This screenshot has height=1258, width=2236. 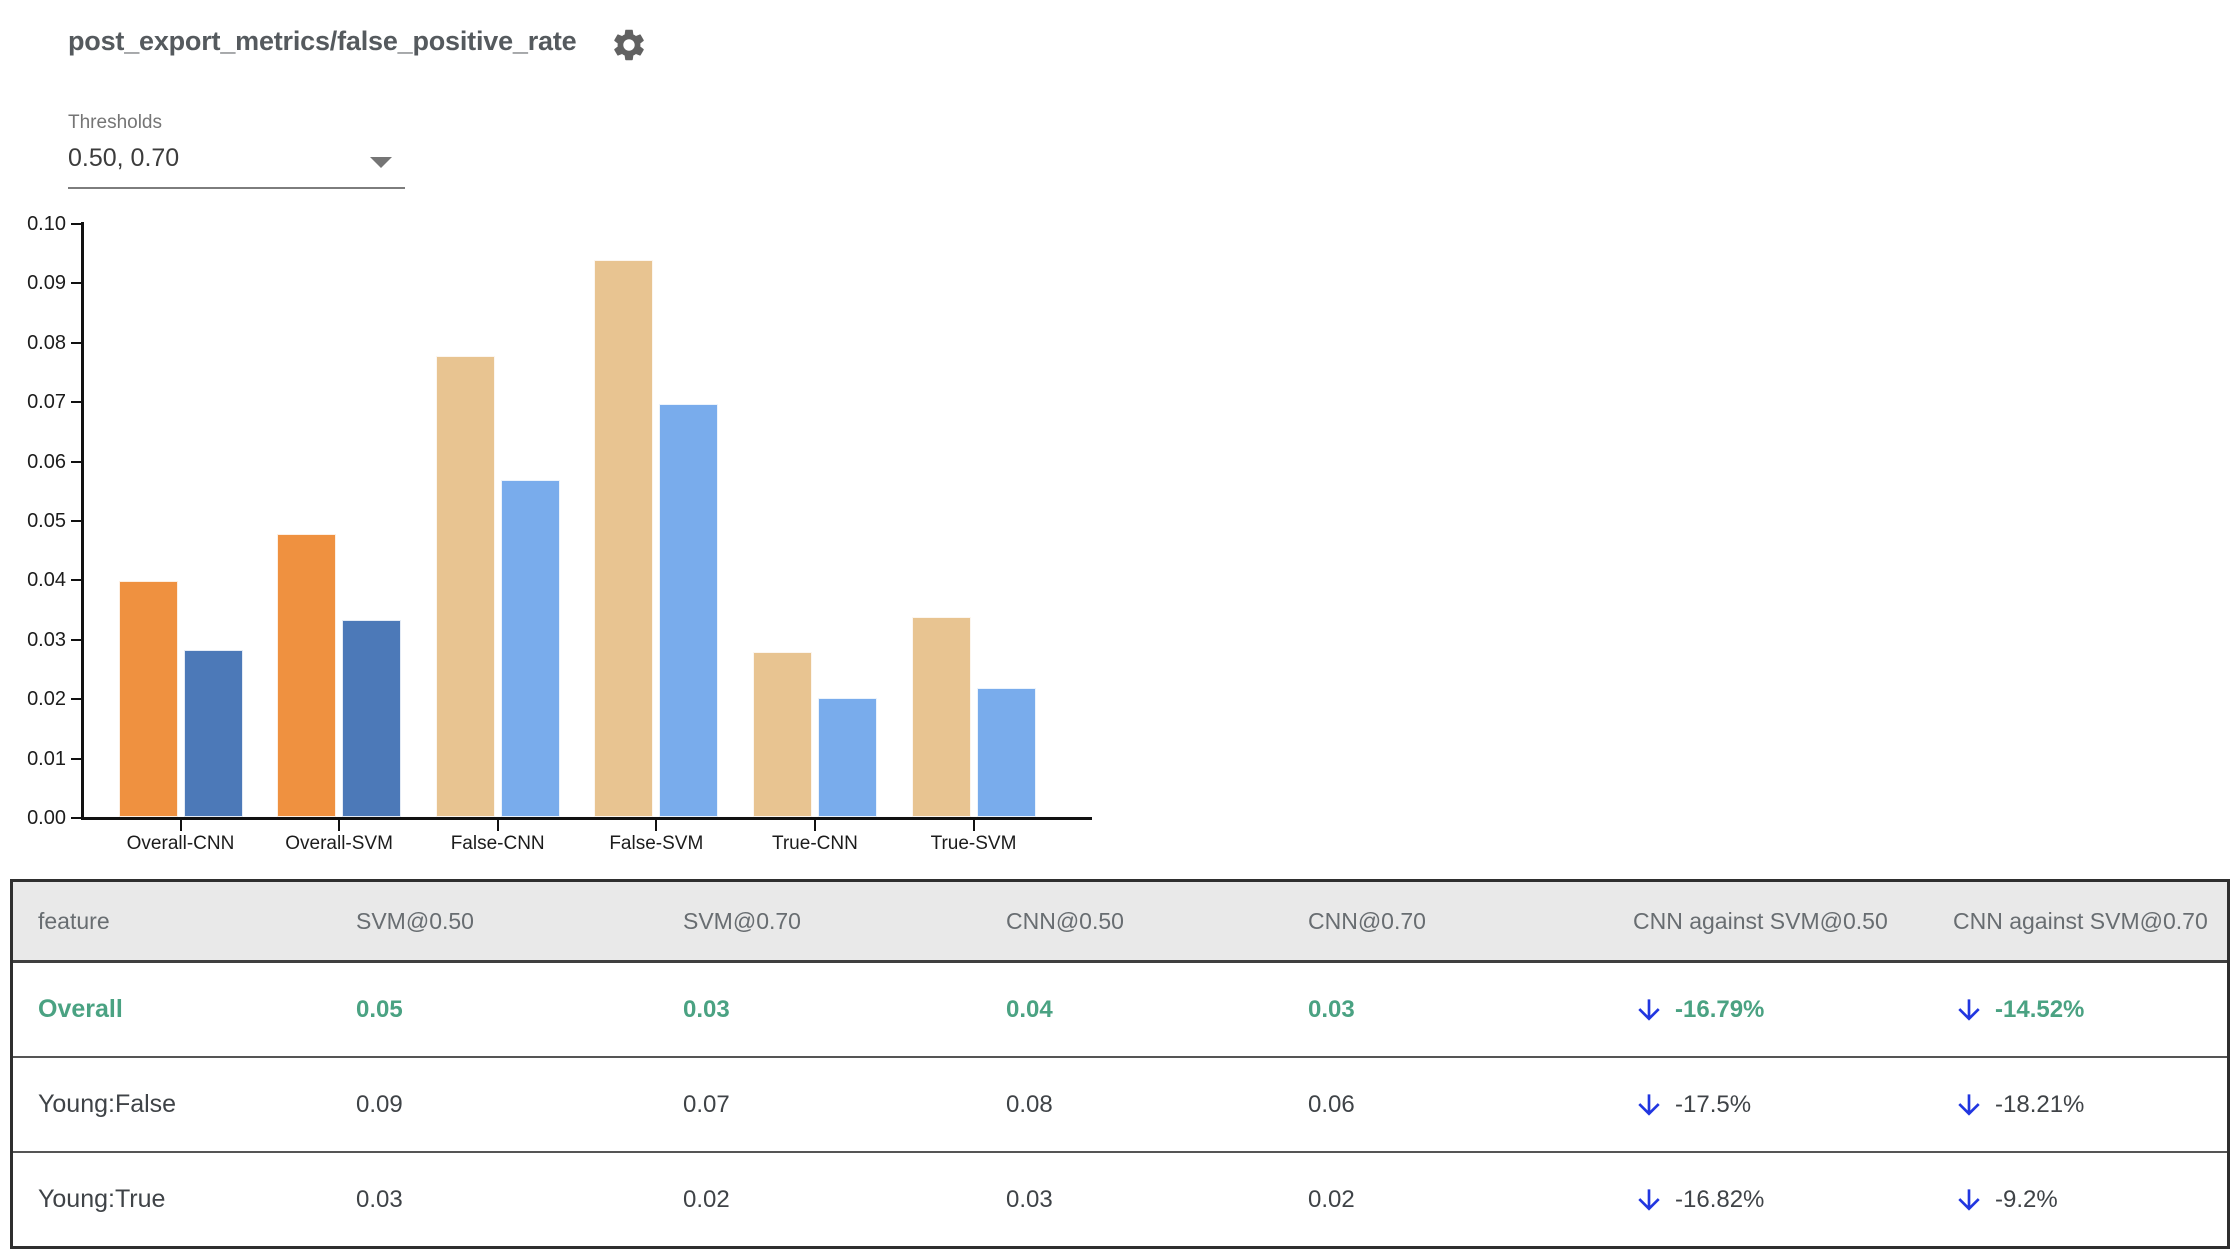 I want to click on column-header-0: feature, so click(x=74, y=920).